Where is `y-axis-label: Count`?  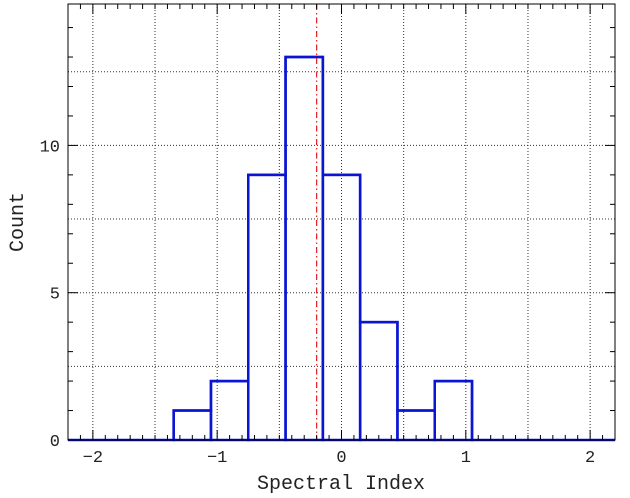 y-axis-label: Count is located at coordinates (18, 222).